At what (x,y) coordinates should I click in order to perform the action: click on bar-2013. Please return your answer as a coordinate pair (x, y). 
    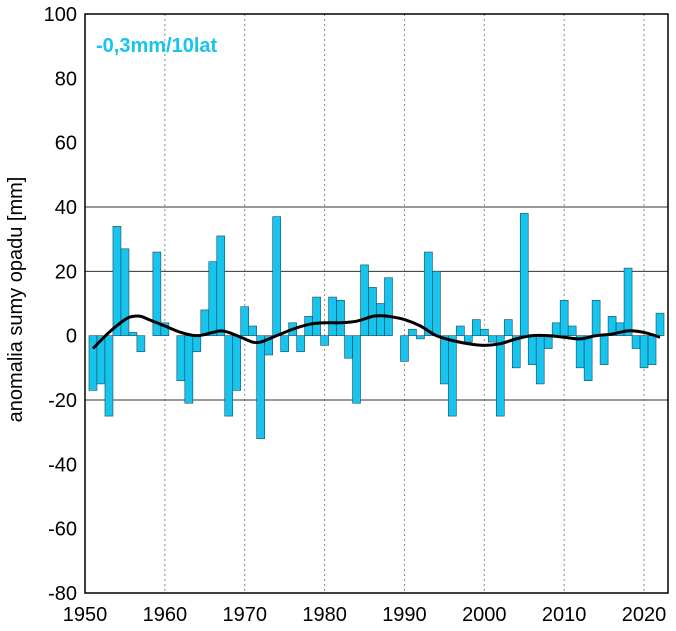
    Looking at the image, I should click on (588, 358).